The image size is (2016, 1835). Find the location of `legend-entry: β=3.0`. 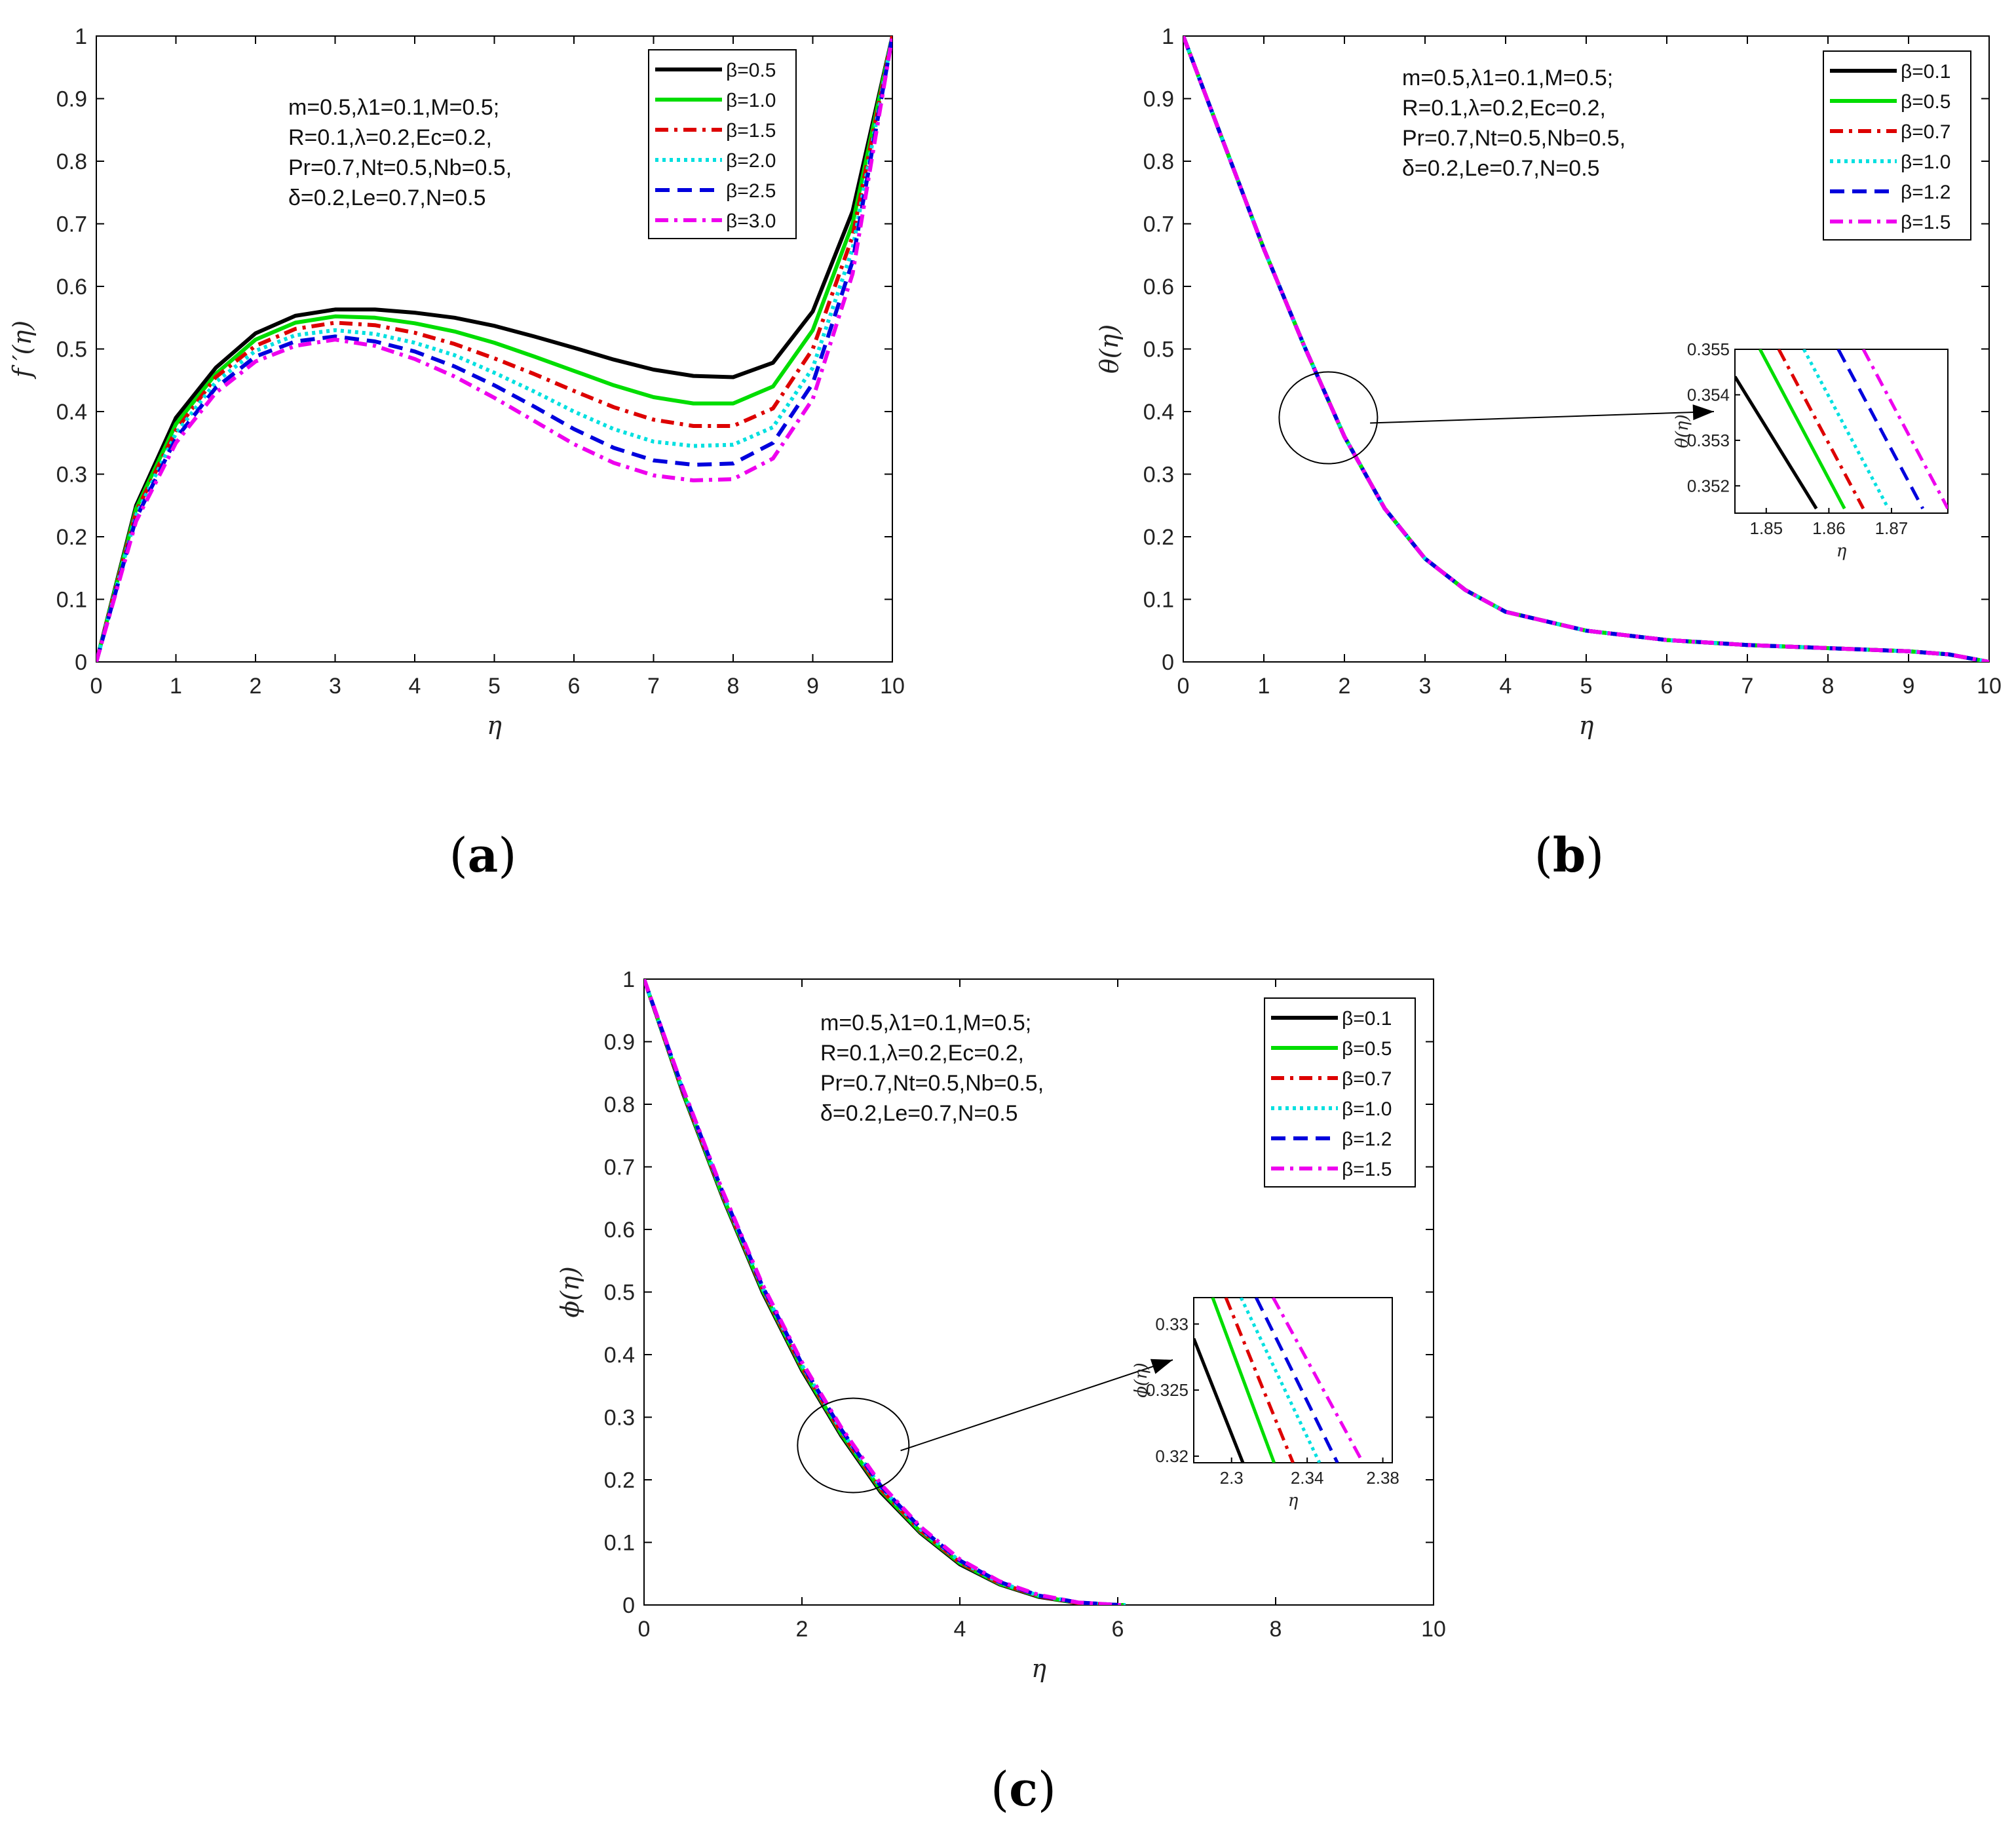

legend-entry: β=3.0 is located at coordinates (751, 221).